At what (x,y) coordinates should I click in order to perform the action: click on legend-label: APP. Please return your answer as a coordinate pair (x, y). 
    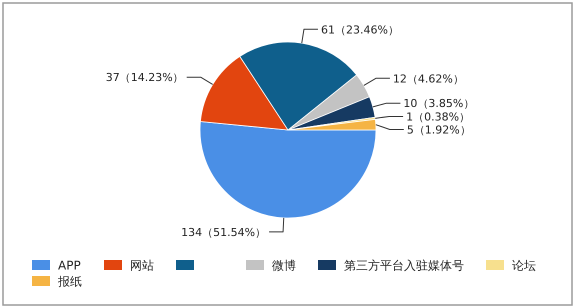
    Looking at the image, I should click on (69, 265).